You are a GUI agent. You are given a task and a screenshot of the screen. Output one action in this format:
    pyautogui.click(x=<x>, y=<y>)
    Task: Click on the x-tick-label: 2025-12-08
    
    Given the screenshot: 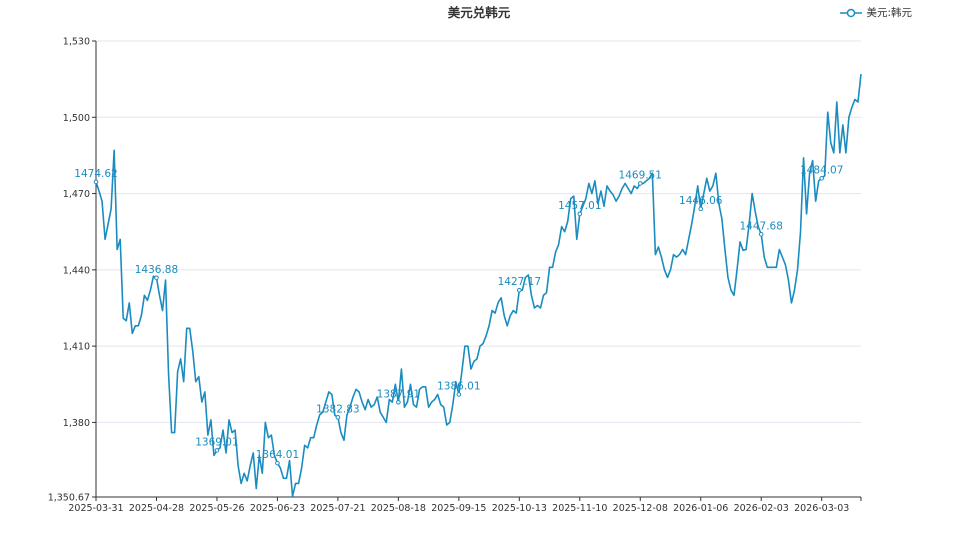 What is the action you would take?
    pyautogui.click(x=640, y=508)
    